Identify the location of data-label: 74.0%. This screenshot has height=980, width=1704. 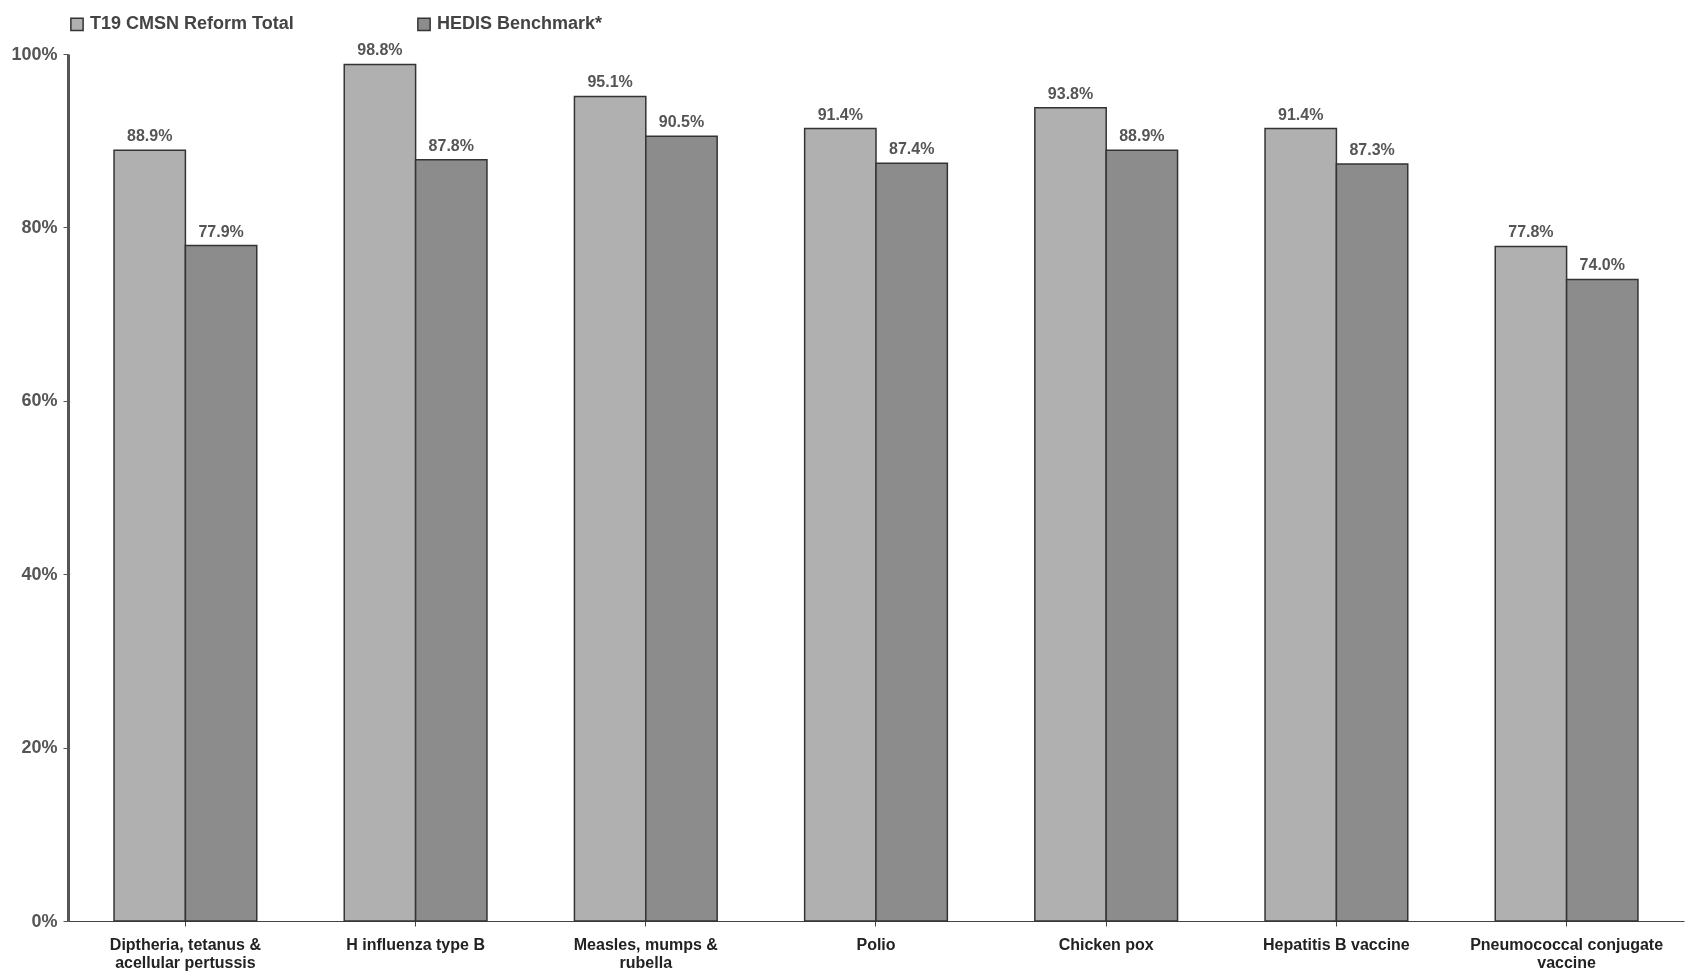
(1602, 265).